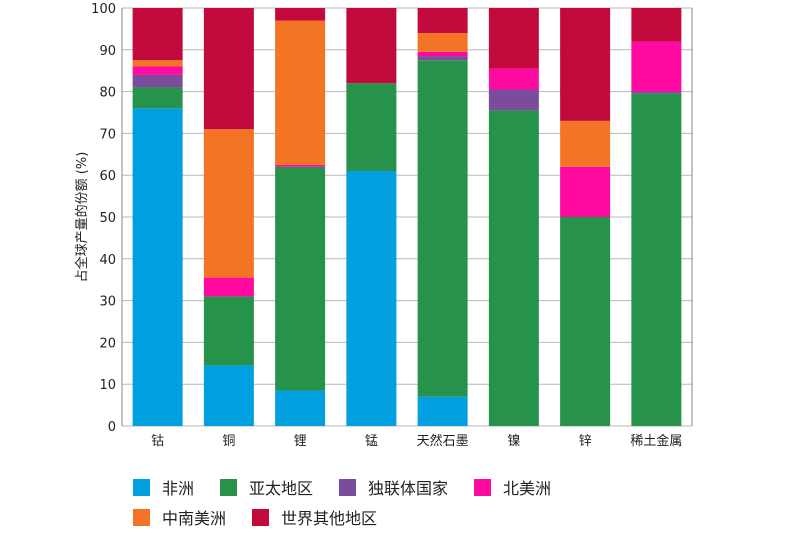  What do you see at coordinates (107, 218) in the screenshot?
I see `y-tick-label: 50` at bounding box center [107, 218].